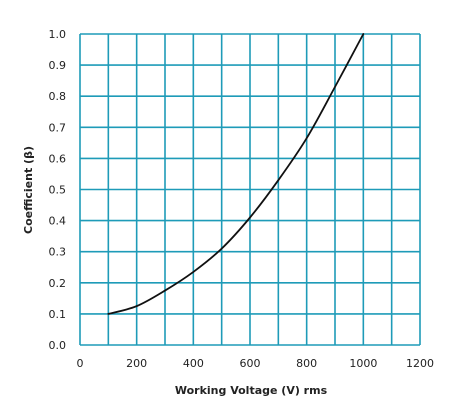 This screenshot has height=417, width=450. Describe the element at coordinates (58, 190) in the screenshot. I see `y-tick-label: 0.5` at that location.